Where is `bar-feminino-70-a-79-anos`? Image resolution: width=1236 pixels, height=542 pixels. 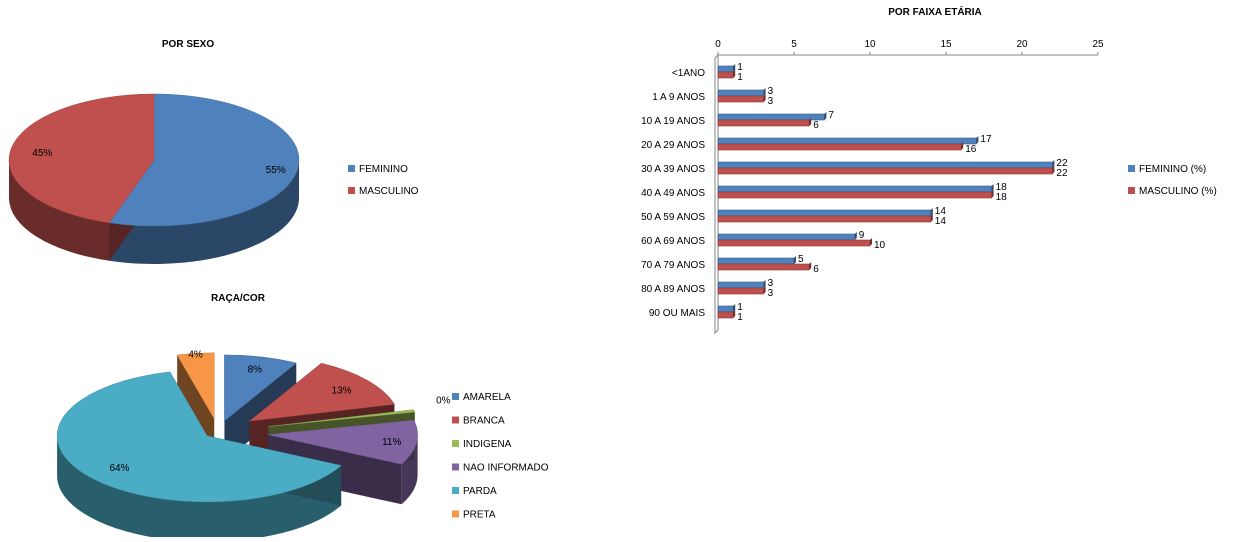
bar-feminino-70-a-79-anos is located at coordinates (756, 261).